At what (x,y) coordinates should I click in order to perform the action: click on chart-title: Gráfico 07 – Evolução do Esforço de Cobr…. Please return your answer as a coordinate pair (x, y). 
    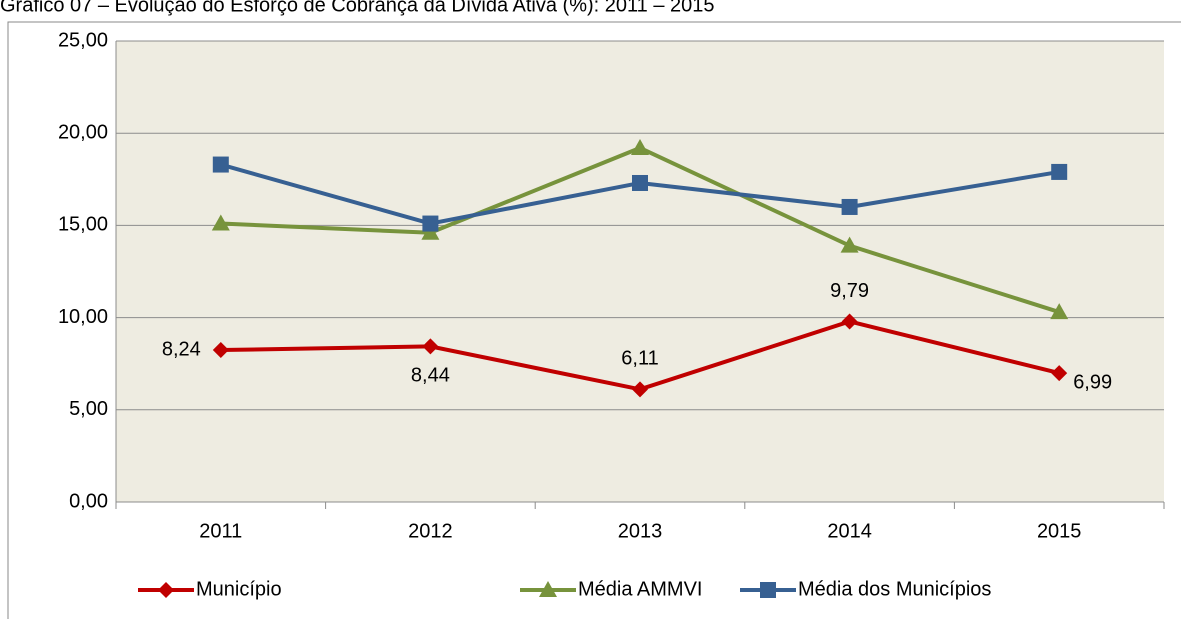
    Looking at the image, I should click on (357, 8).